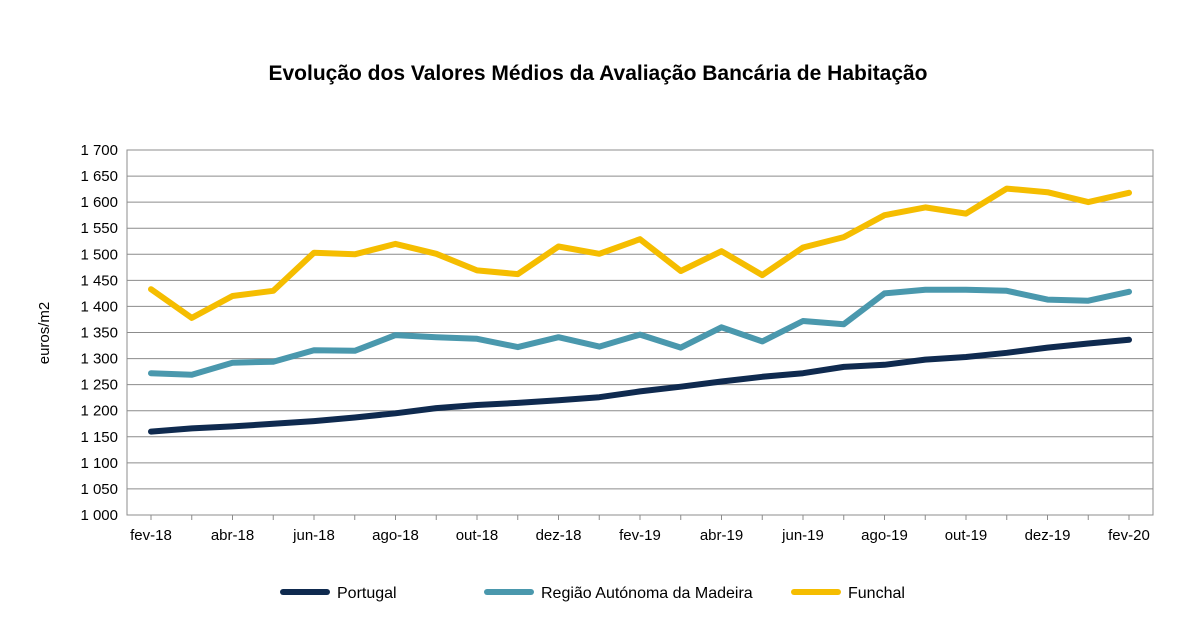 The image size is (1200, 628). What do you see at coordinates (559, 535) in the screenshot?
I see `x-tick-label: dez-18` at bounding box center [559, 535].